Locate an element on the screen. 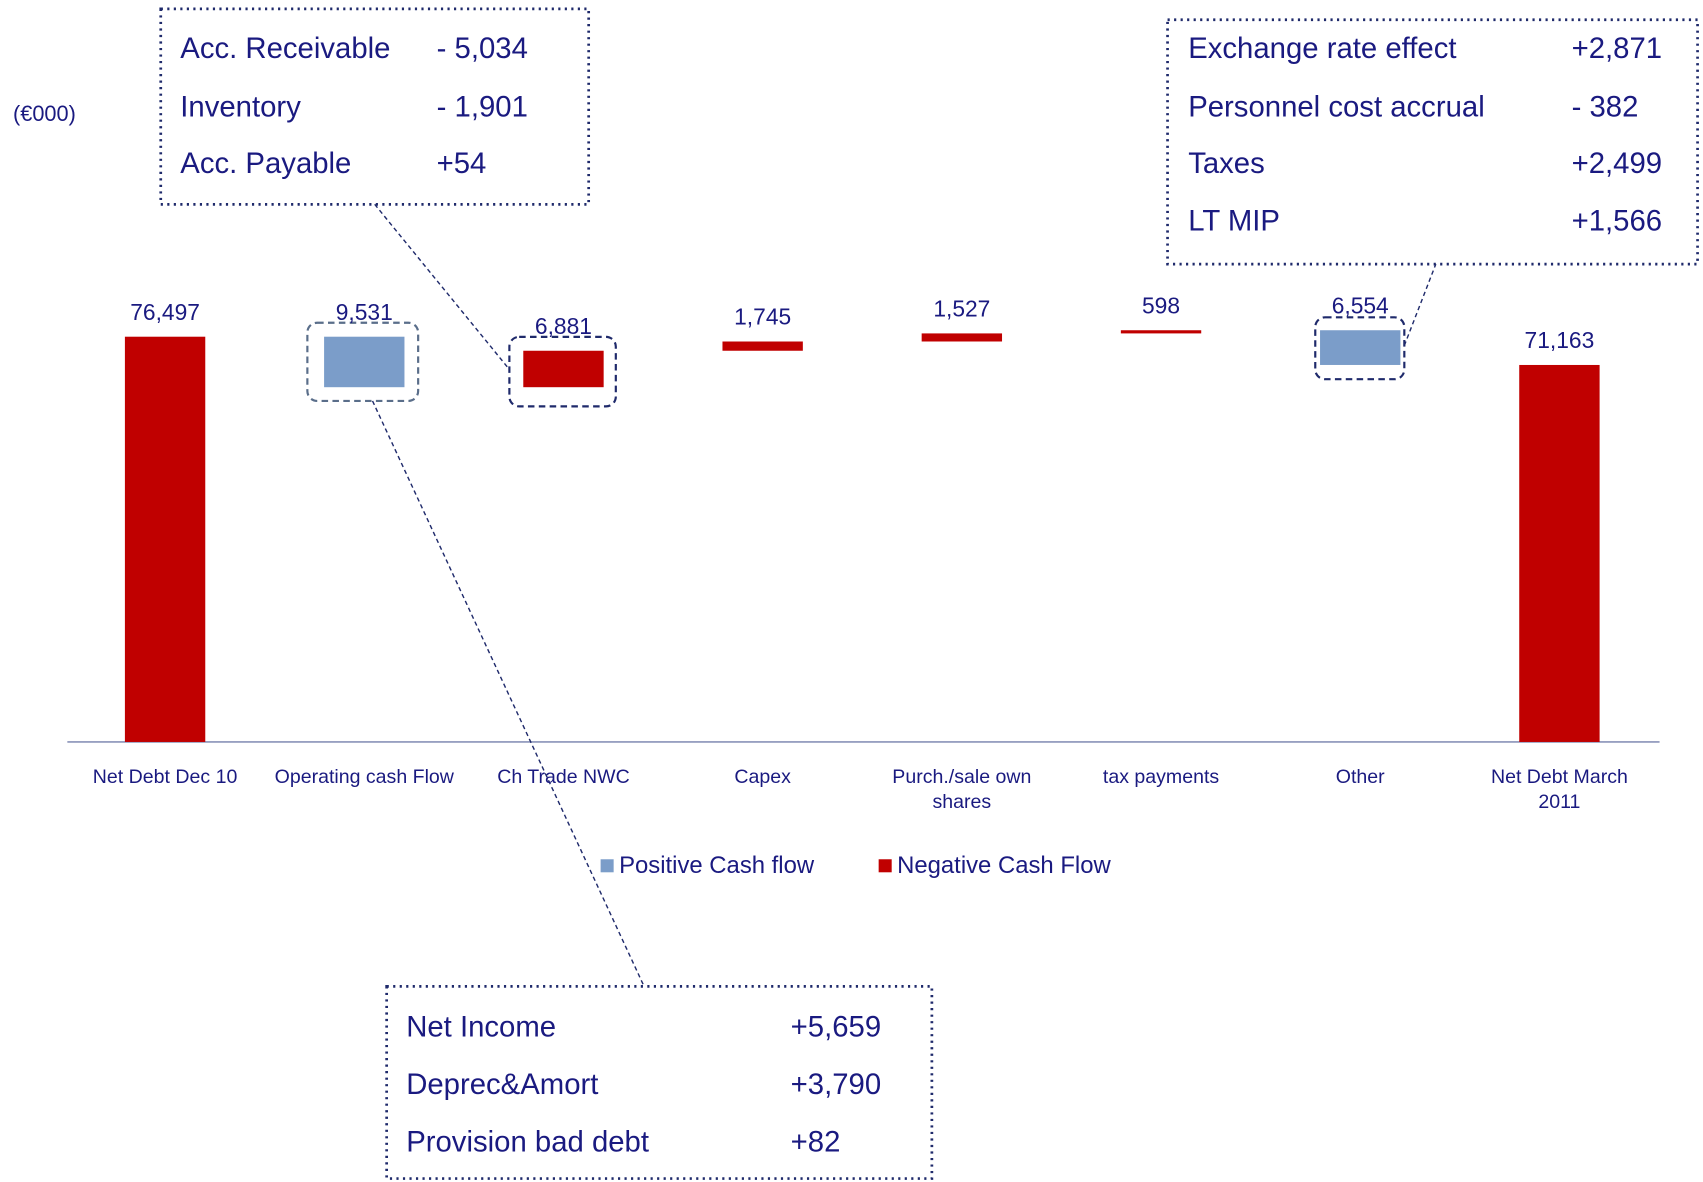 This screenshot has width=1703, height=1182. x-tick-label-box: Net Debt March 2011 is located at coordinates (1559, 789).